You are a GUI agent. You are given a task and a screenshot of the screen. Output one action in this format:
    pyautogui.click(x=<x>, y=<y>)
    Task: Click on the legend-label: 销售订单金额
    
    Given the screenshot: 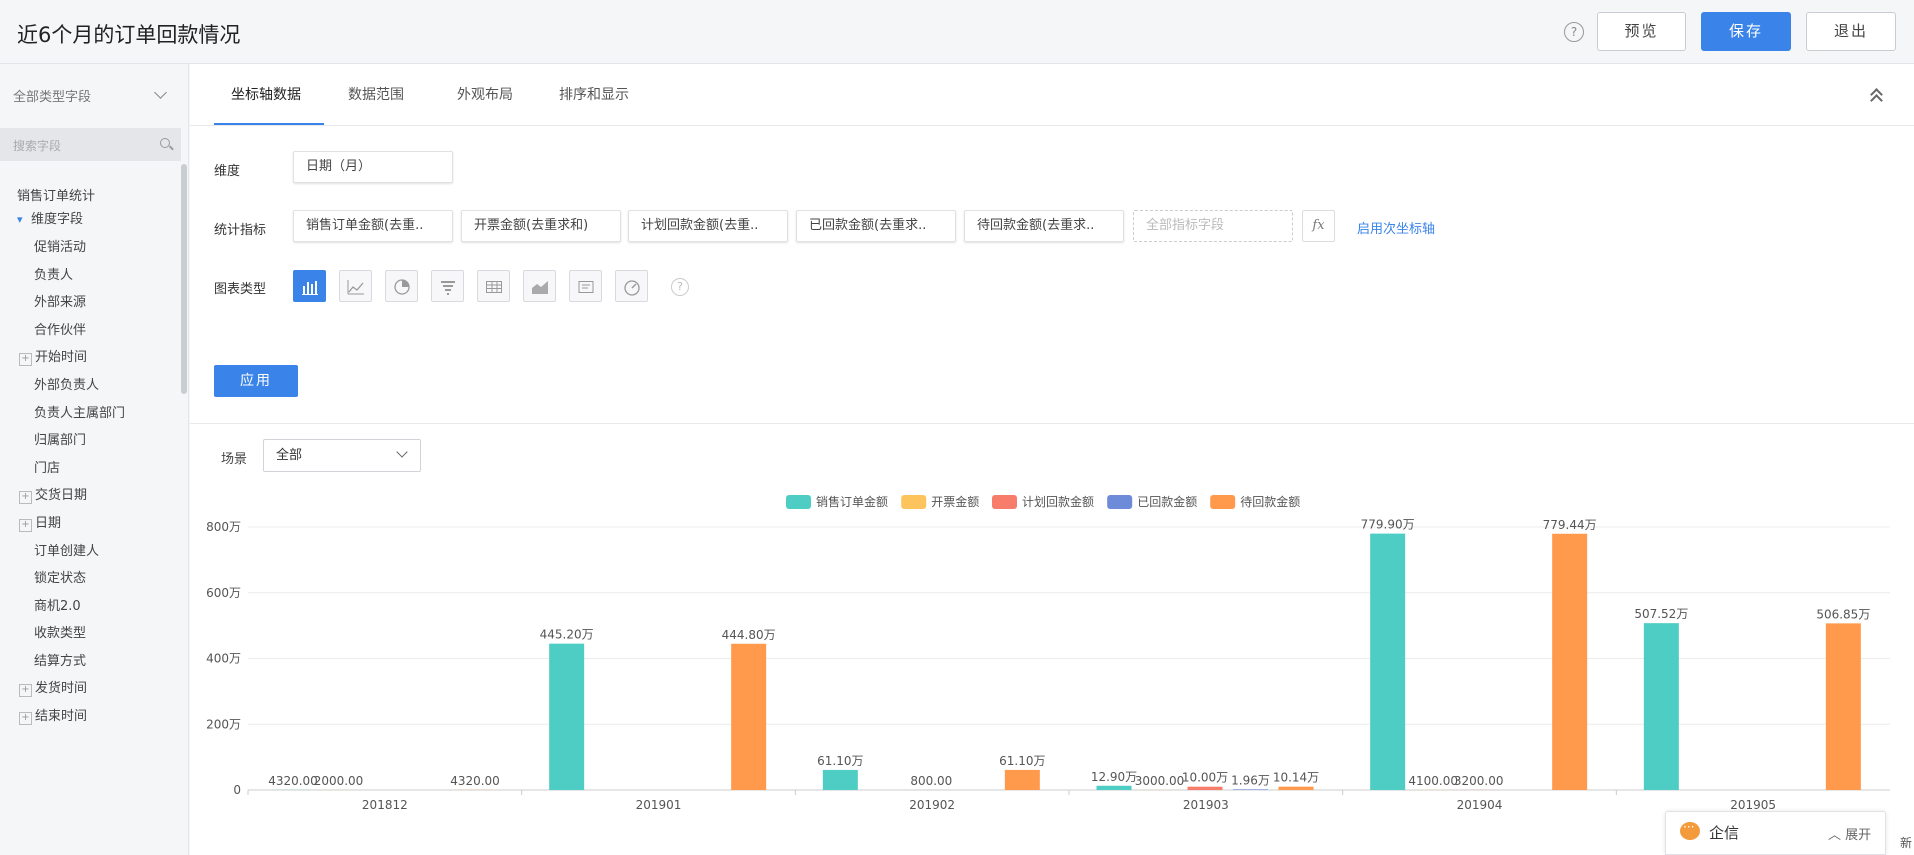 What is the action you would take?
    pyautogui.click(x=852, y=501)
    